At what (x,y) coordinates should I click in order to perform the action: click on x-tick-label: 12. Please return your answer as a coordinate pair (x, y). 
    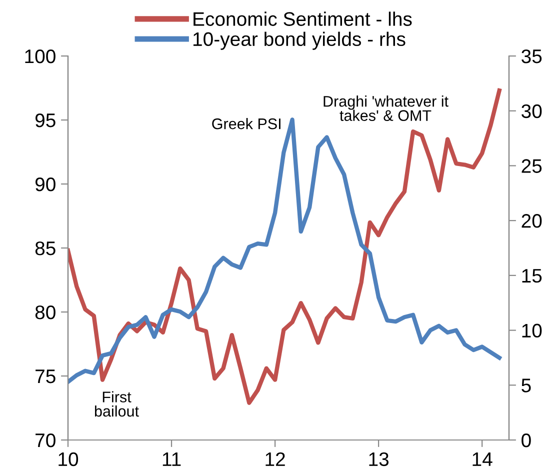
    Looking at the image, I should click on (275, 459).